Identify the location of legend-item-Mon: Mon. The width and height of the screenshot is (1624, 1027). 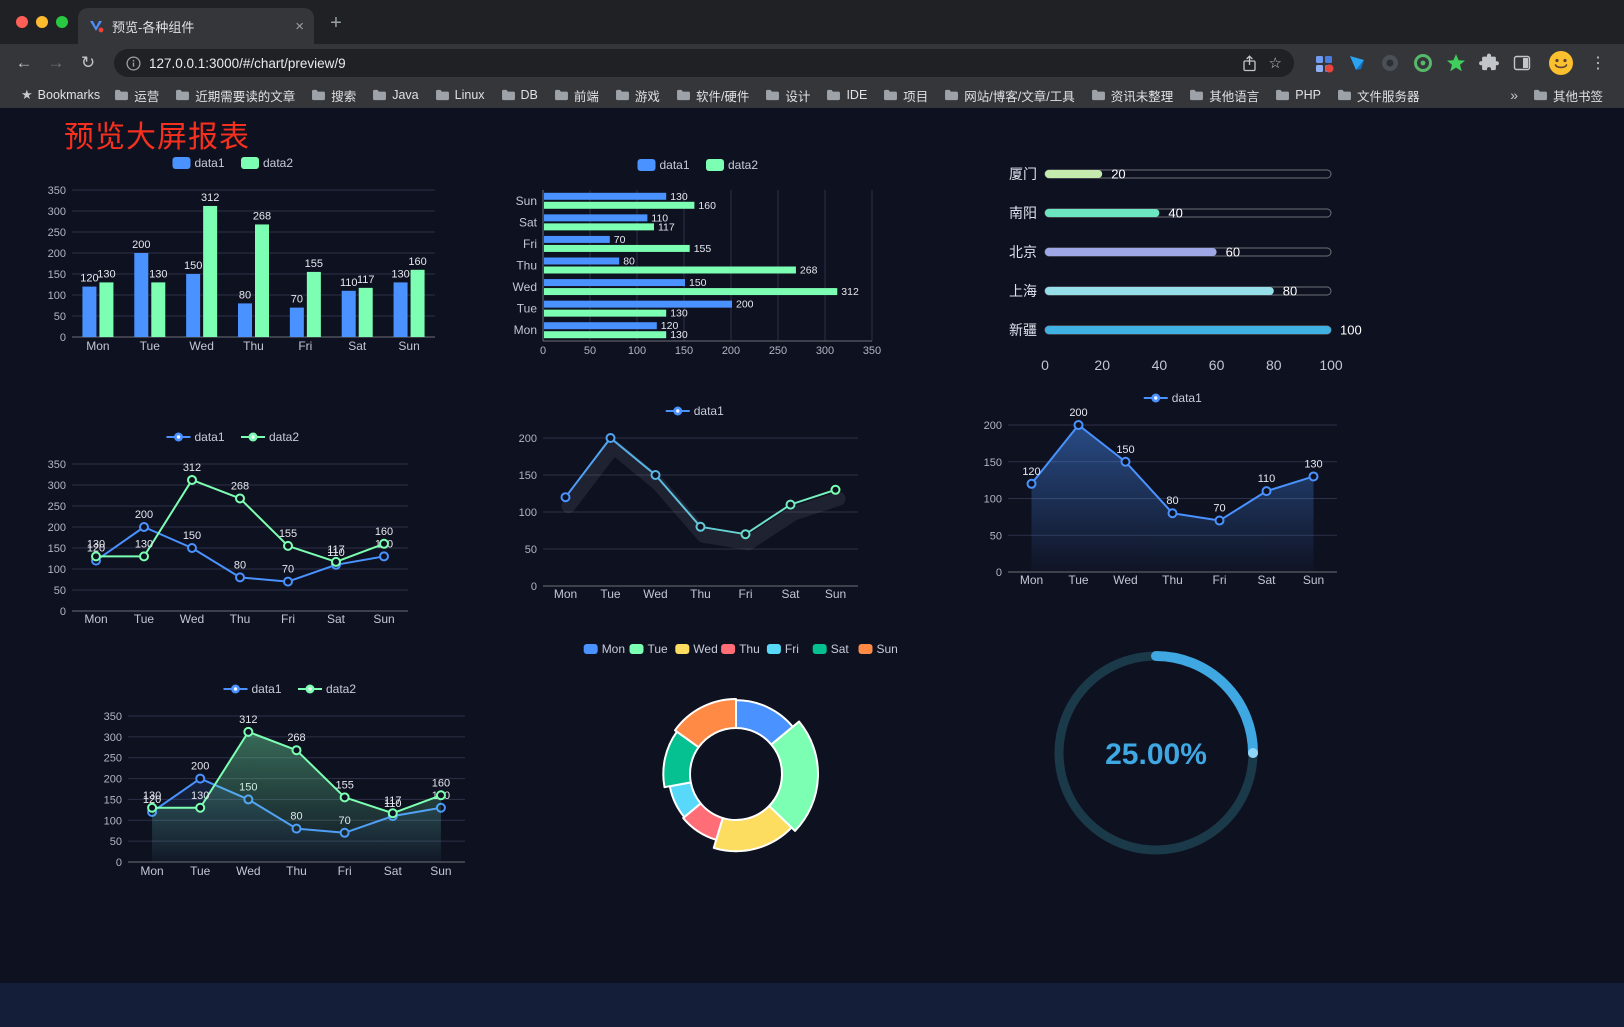
(604, 649).